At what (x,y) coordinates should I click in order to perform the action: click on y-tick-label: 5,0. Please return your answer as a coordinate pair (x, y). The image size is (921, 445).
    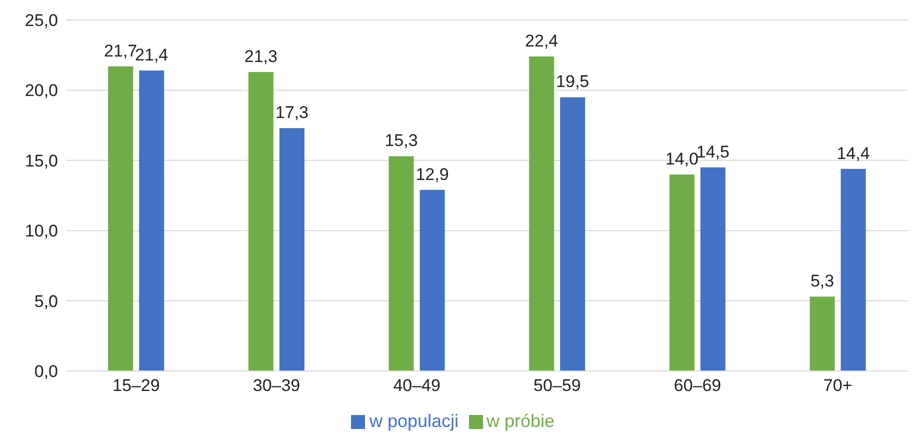
    Looking at the image, I should click on (46, 301).